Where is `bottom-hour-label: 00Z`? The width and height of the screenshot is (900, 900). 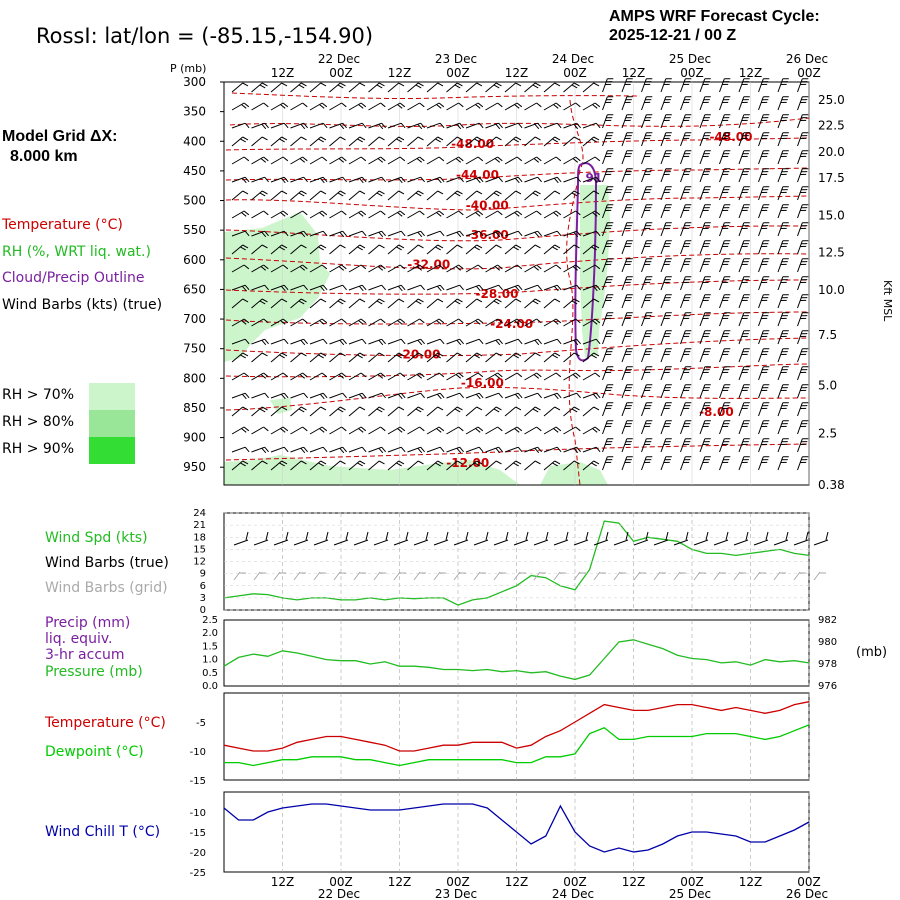 bottom-hour-label: 00Z is located at coordinates (458, 882).